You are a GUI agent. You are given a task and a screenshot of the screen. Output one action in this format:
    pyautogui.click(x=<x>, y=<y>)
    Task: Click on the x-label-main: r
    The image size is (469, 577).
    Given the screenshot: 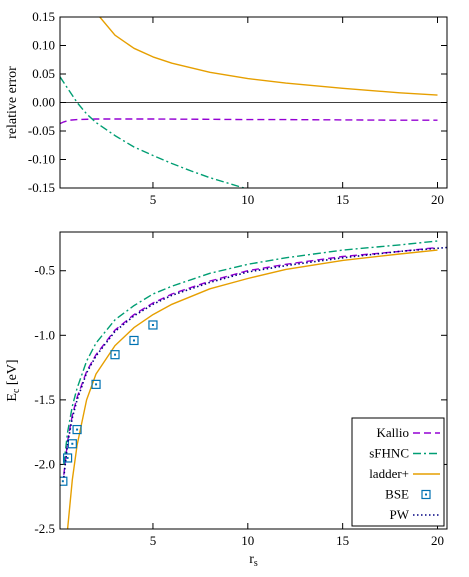 What is the action you would take?
    pyautogui.click(x=251, y=559)
    